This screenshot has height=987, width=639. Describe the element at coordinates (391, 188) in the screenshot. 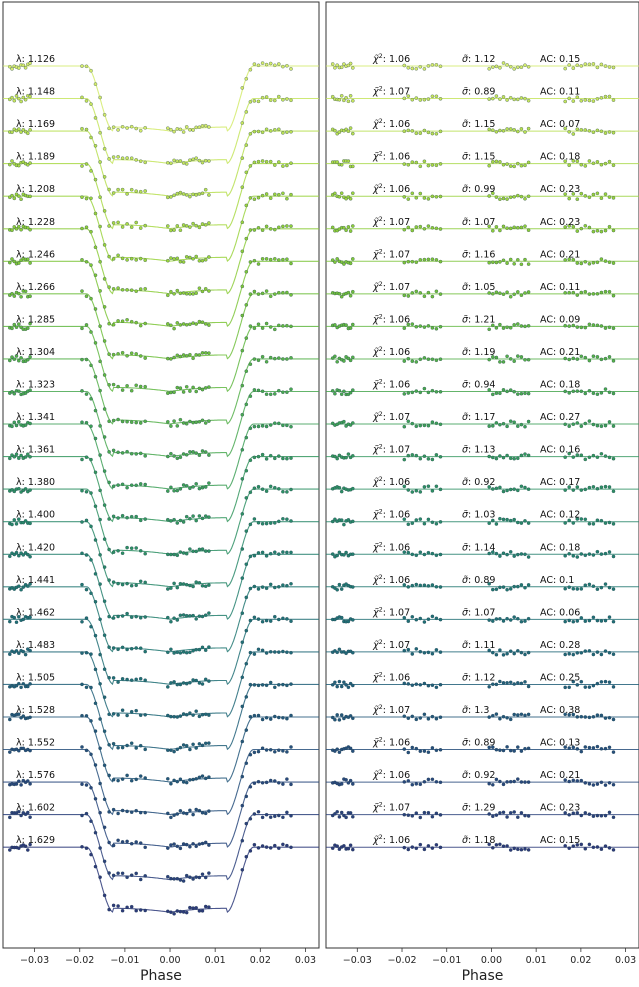

I see `chi2-label: χ̃2: 1.06` at that location.